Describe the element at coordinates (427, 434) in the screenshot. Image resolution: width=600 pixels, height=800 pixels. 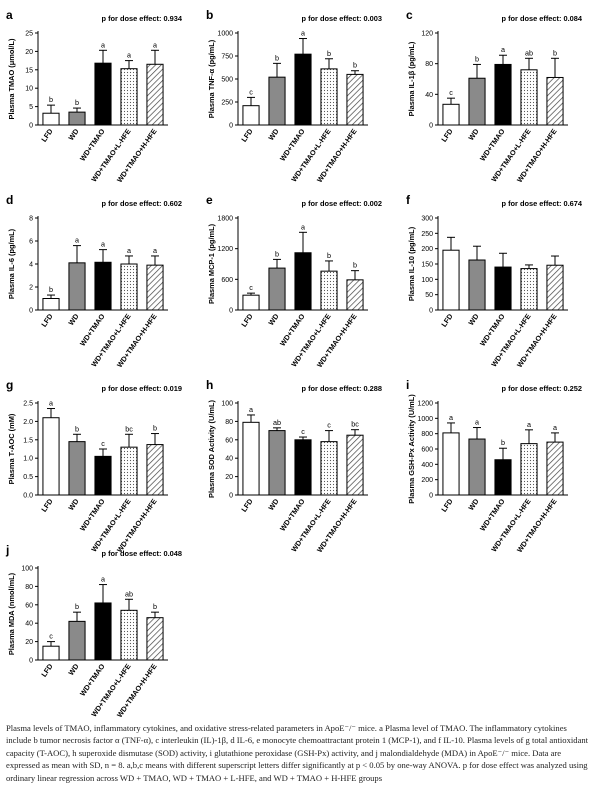
I see `y-tick-label: 800` at that location.